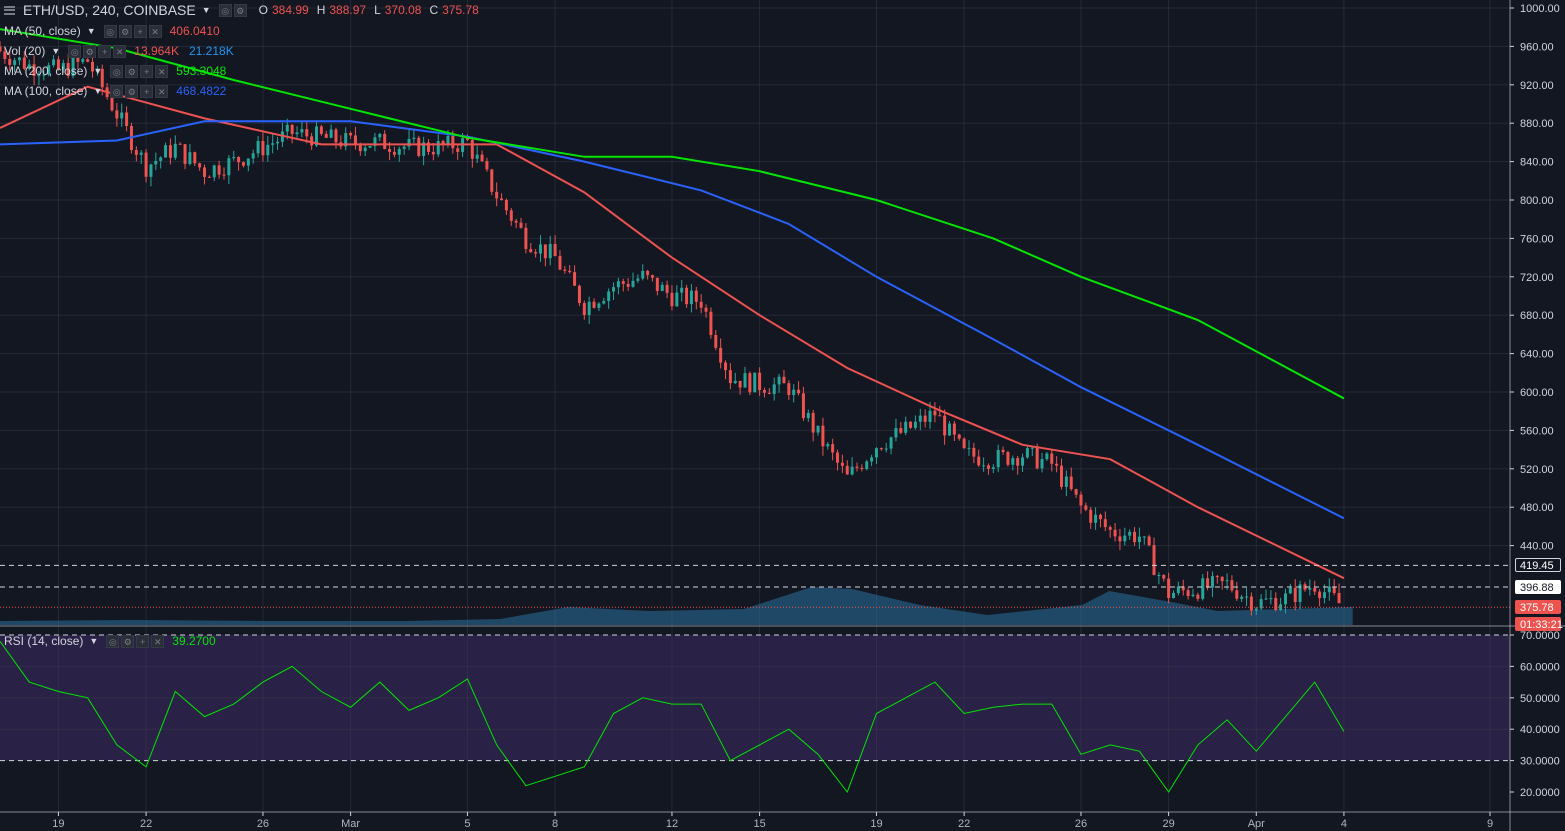  I want to click on menu-icon, so click(9, 10).